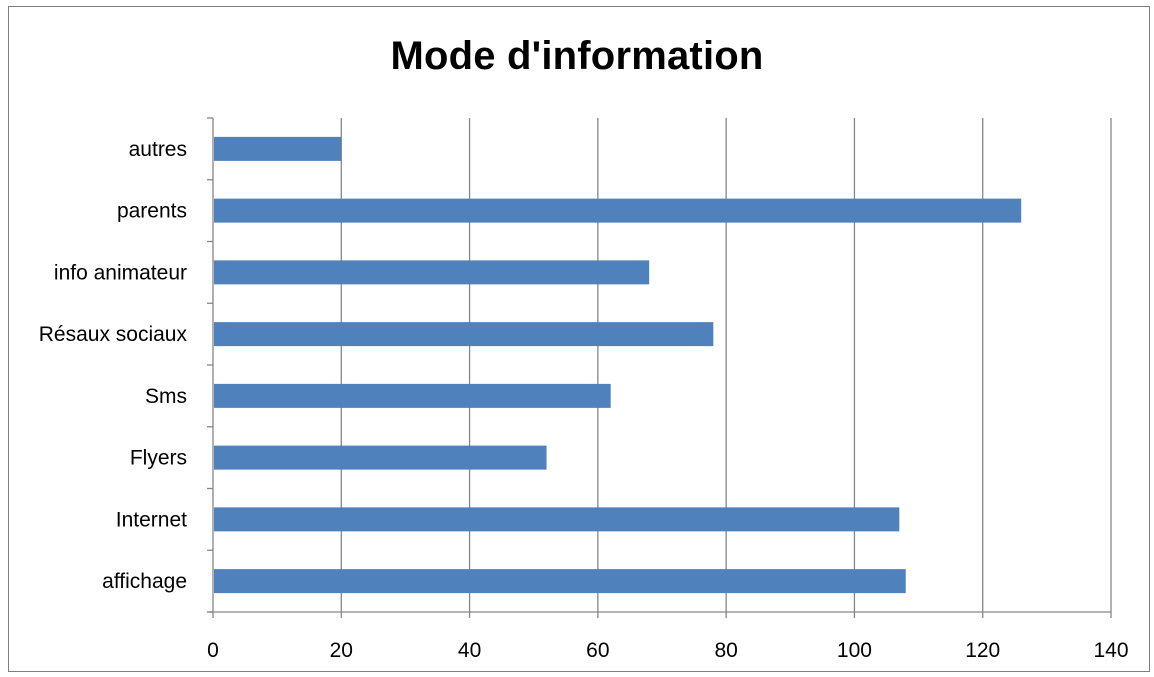 The height and width of the screenshot is (677, 1154). I want to click on x-tick-label: 140, so click(1110, 650).